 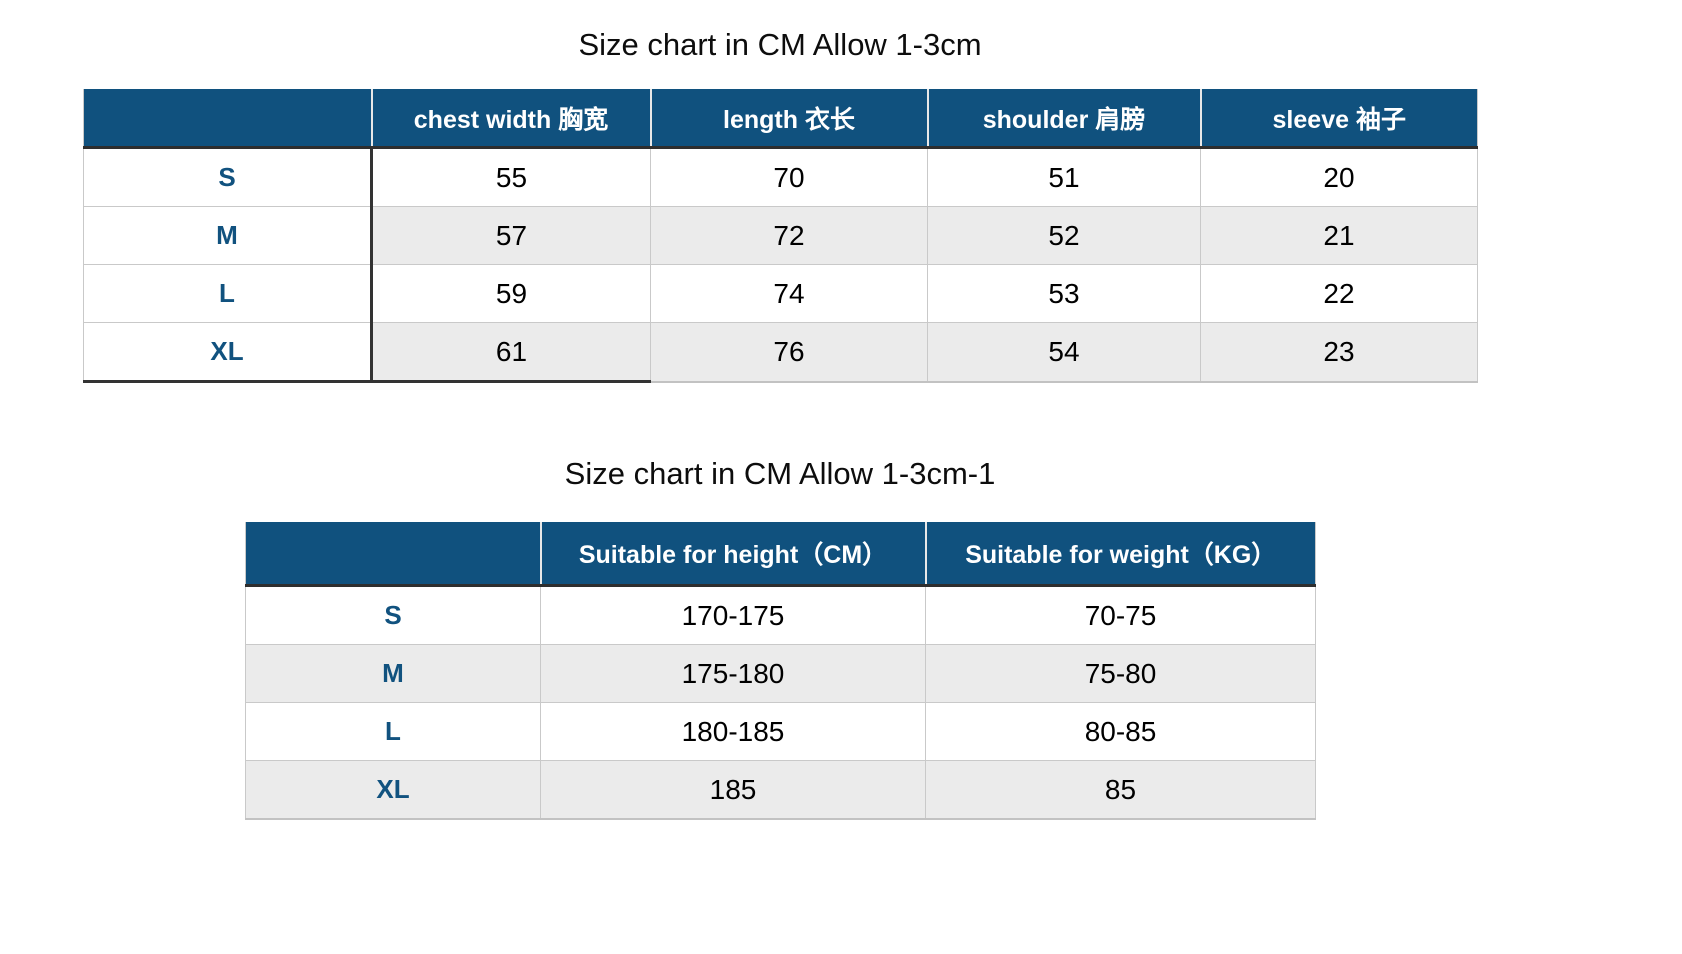 I want to click on size-chart-2-title: Size chart in CM Allow 1-3cm-1, so click(x=780, y=474).